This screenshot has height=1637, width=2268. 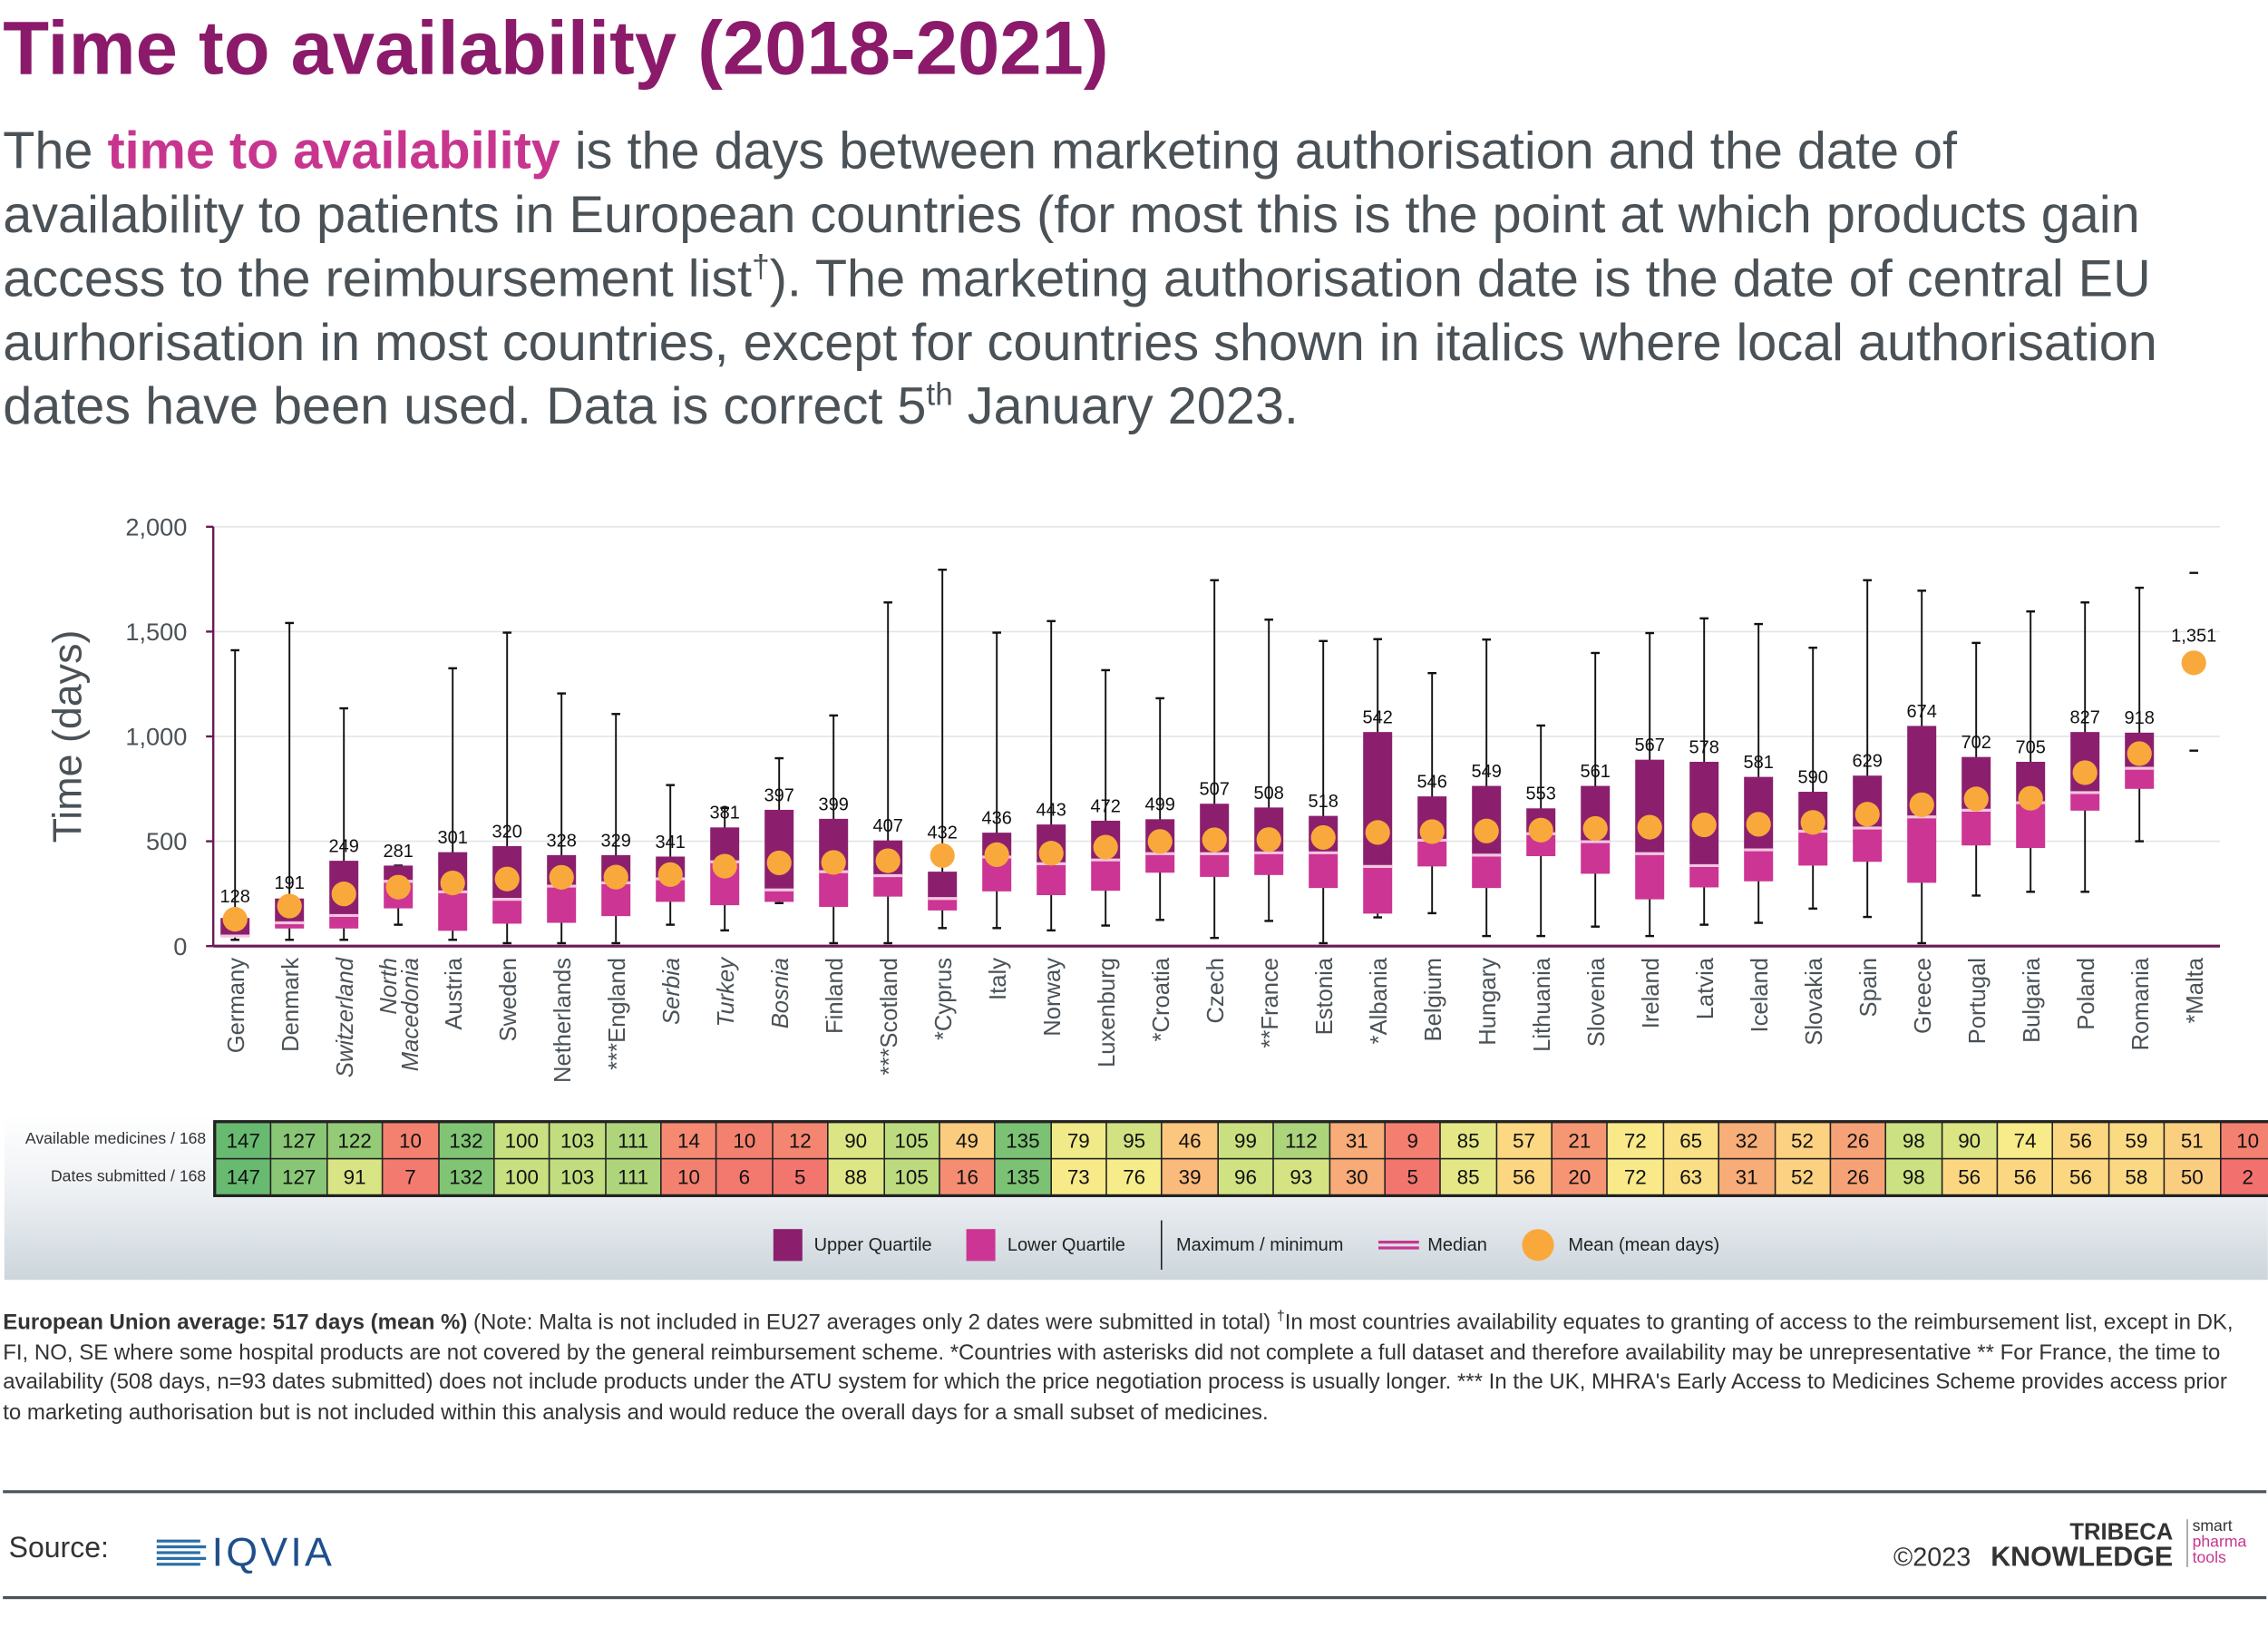 I want to click on mean-value-label: 827, so click(x=2085, y=718).